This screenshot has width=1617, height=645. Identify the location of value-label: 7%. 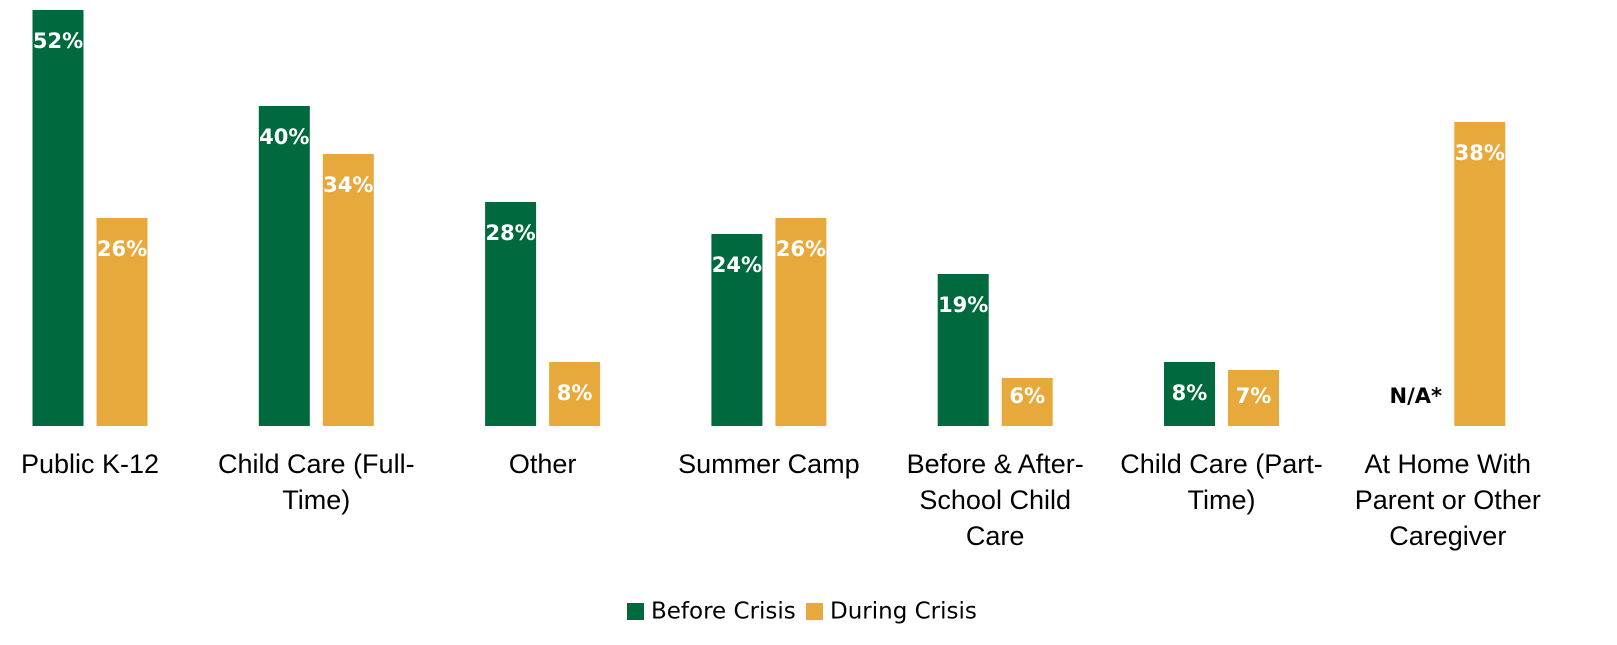
(1254, 396).